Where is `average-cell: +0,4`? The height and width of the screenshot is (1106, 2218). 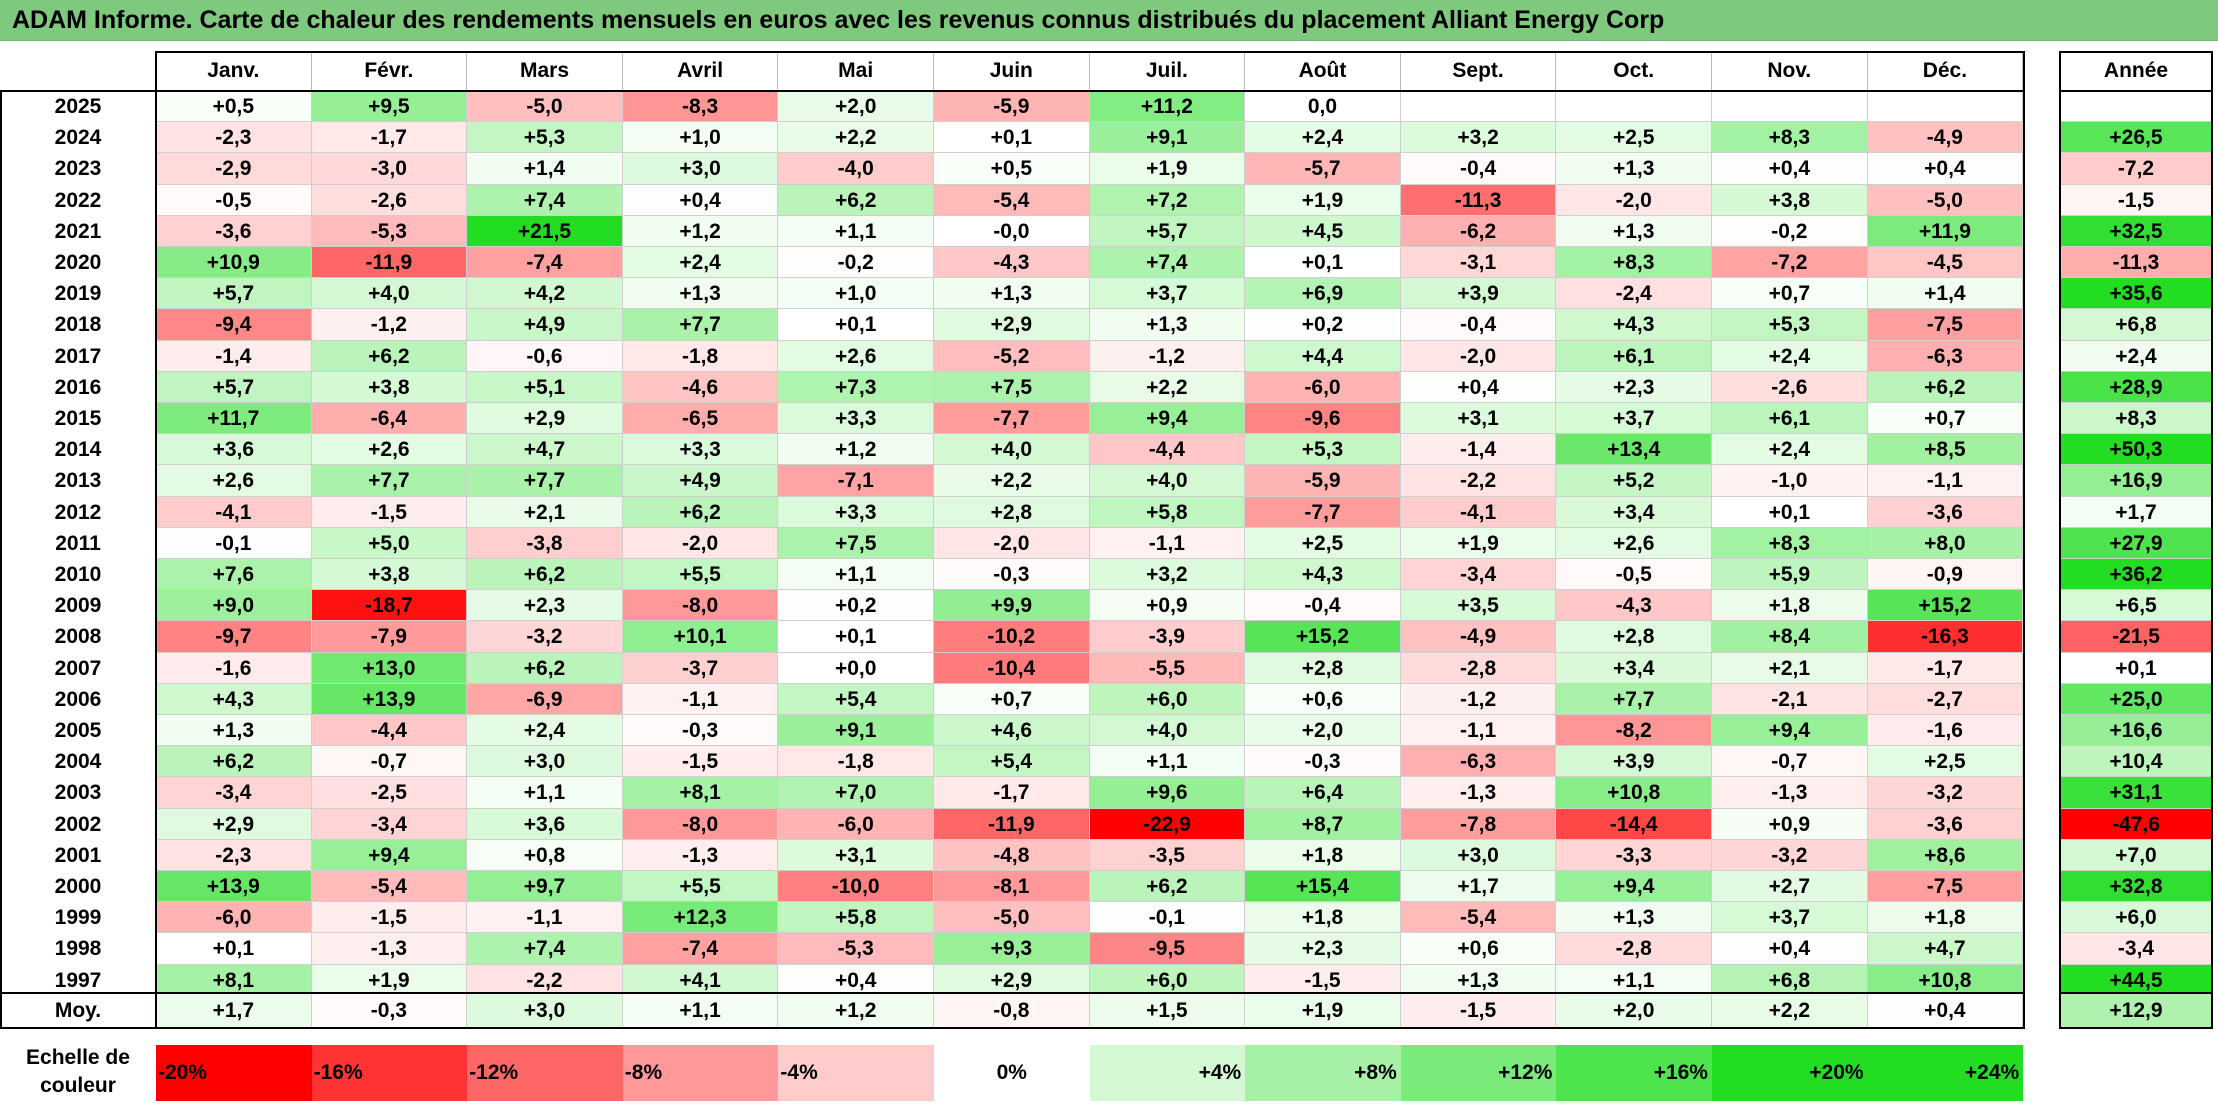 average-cell: +0,4 is located at coordinates (1945, 1011).